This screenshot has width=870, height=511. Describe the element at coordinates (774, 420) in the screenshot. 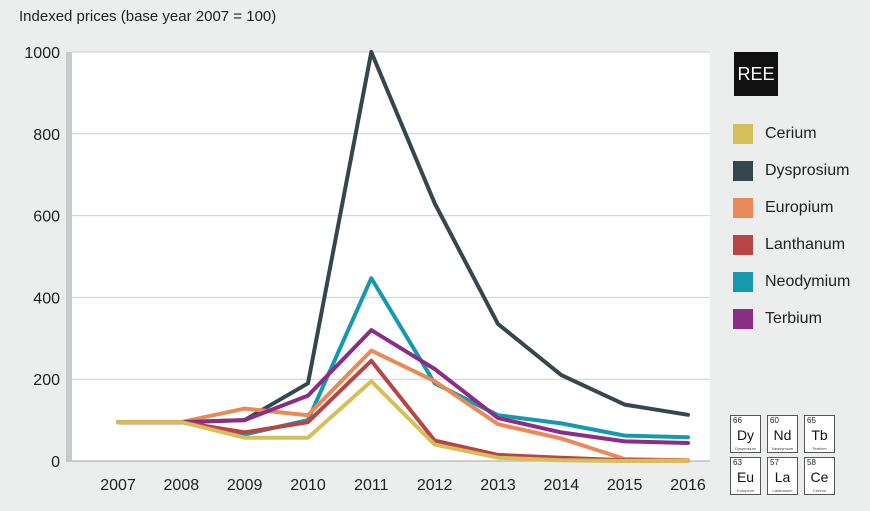

I see `element-number: 60` at that location.